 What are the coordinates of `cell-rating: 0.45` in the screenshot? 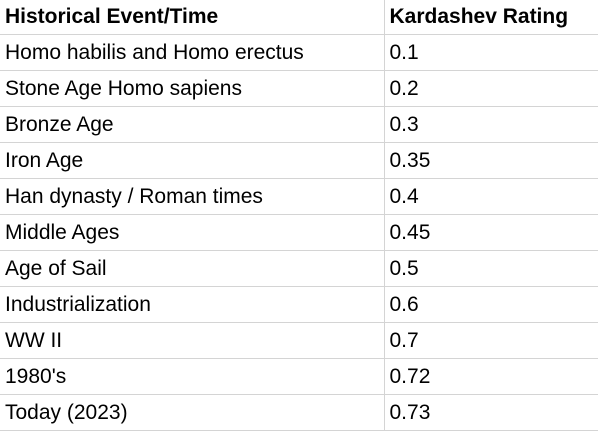 It's located at (491, 232).